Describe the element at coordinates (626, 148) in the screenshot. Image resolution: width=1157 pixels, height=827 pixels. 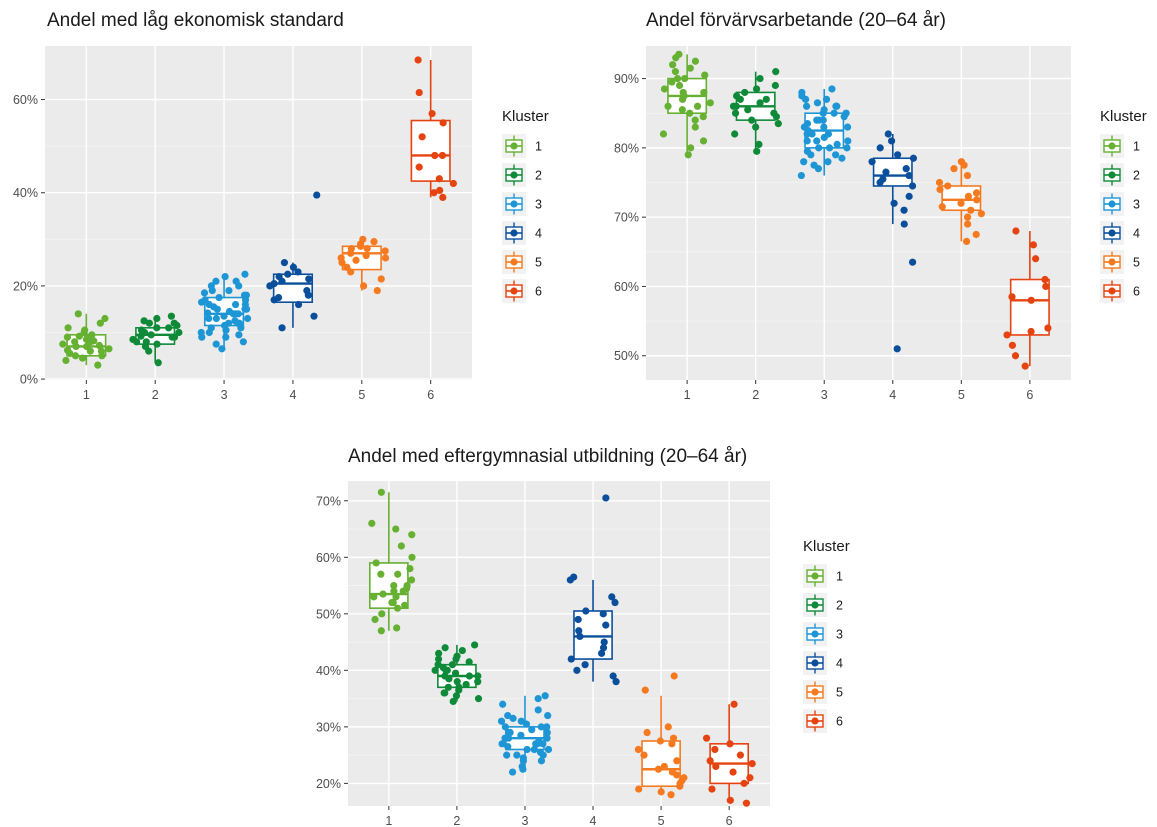
I see `y-tick-label: 80%` at that location.